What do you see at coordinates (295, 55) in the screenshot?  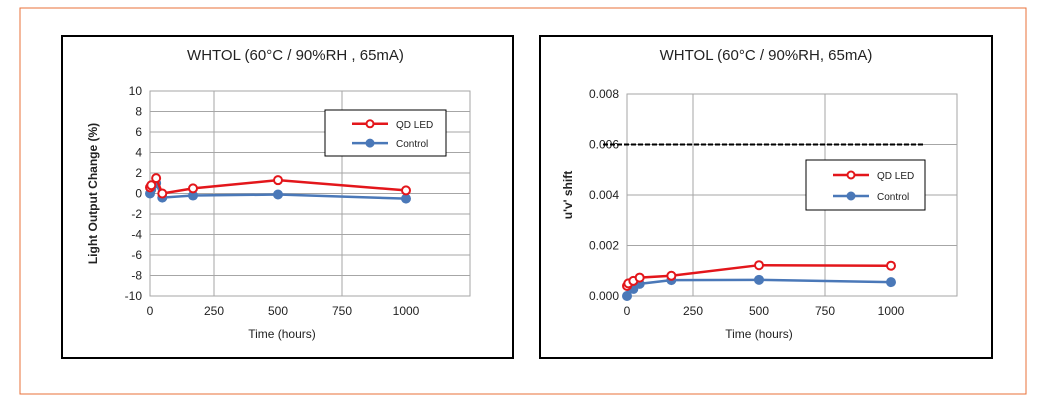 I see `chart-title: WHTOL (60°C / 90%RH , 65mA)` at bounding box center [295, 55].